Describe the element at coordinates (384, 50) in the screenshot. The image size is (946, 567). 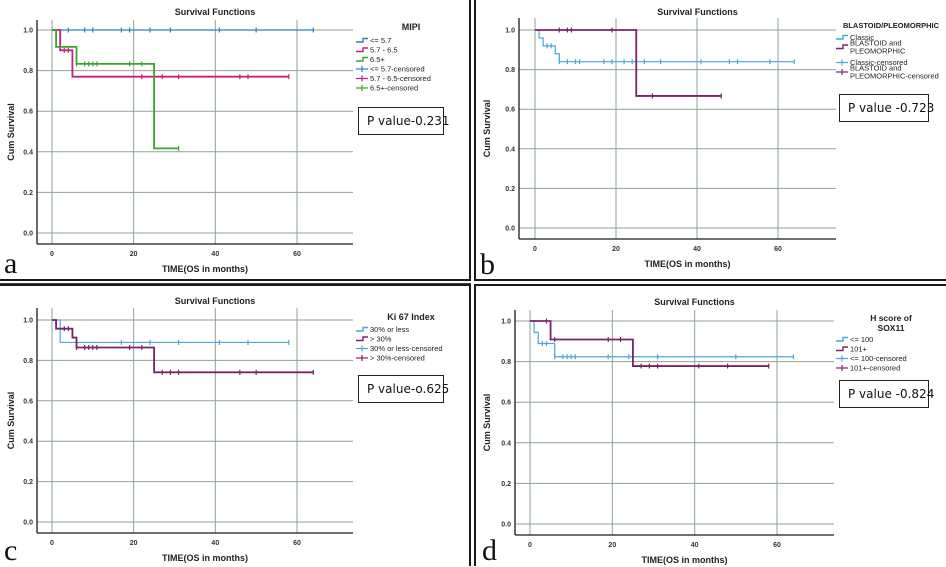
I see `legend-label: 5.7 - 6.5` at that location.